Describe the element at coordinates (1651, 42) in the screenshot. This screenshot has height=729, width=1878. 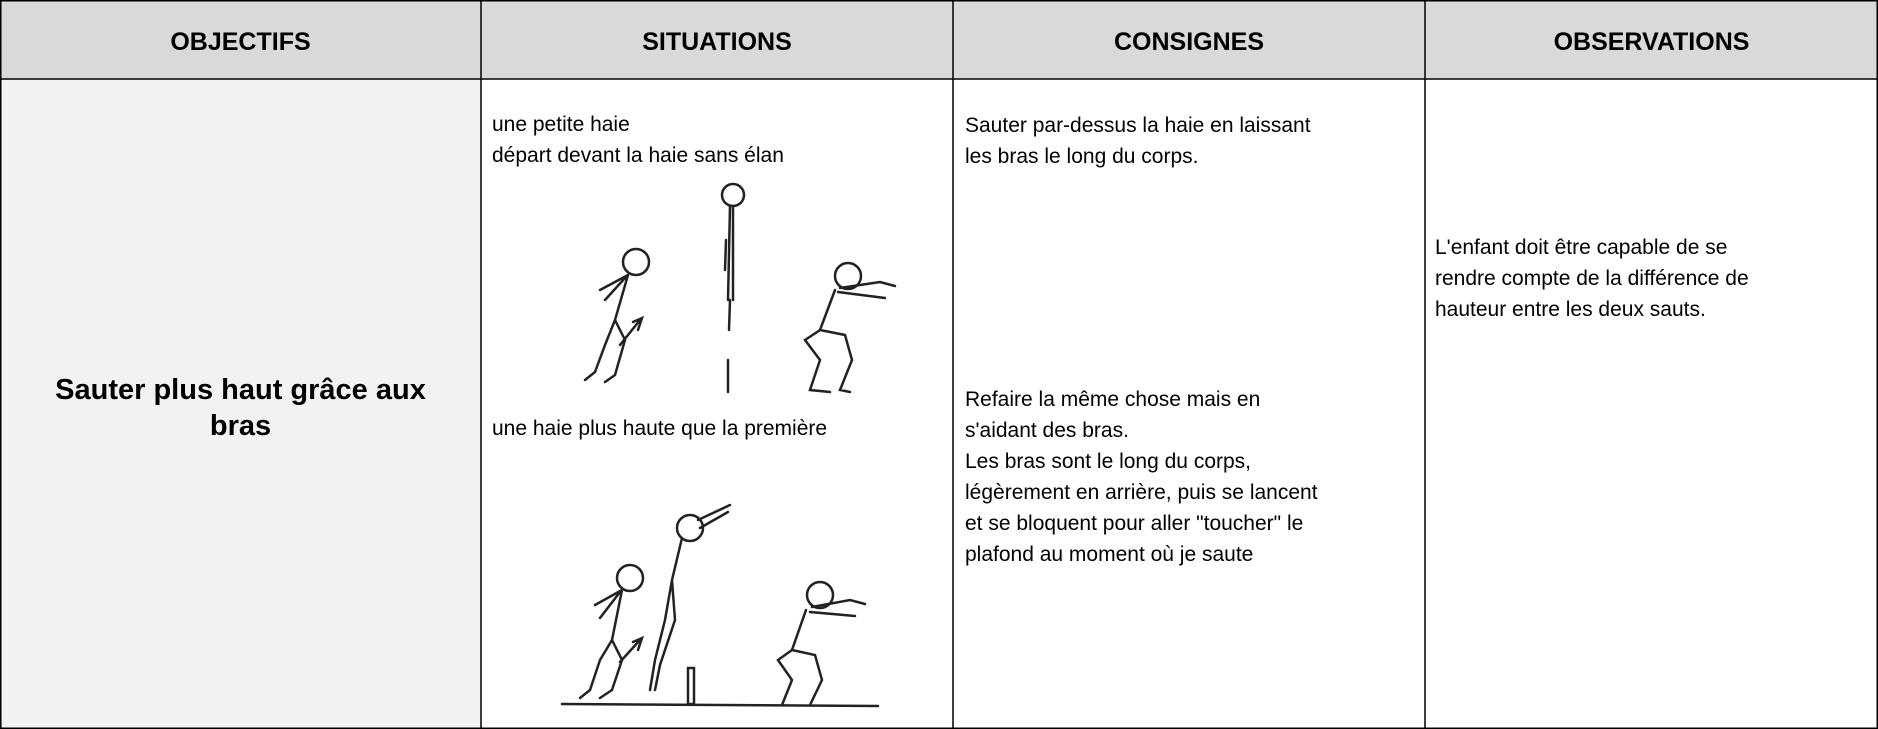
I see `header-observations: OBSERVATIONS` at that location.